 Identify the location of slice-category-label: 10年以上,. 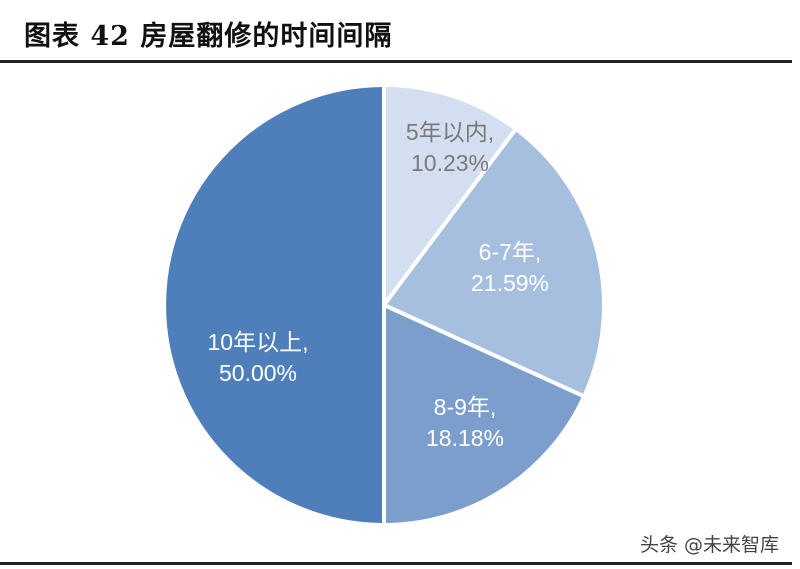
(258, 342).